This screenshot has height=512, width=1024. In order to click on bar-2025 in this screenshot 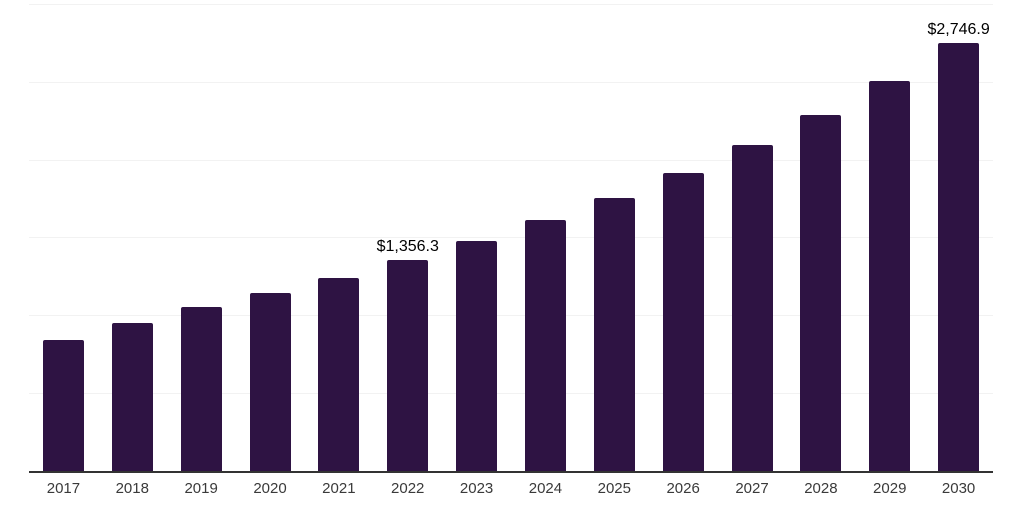, I will do `click(614, 334)`.